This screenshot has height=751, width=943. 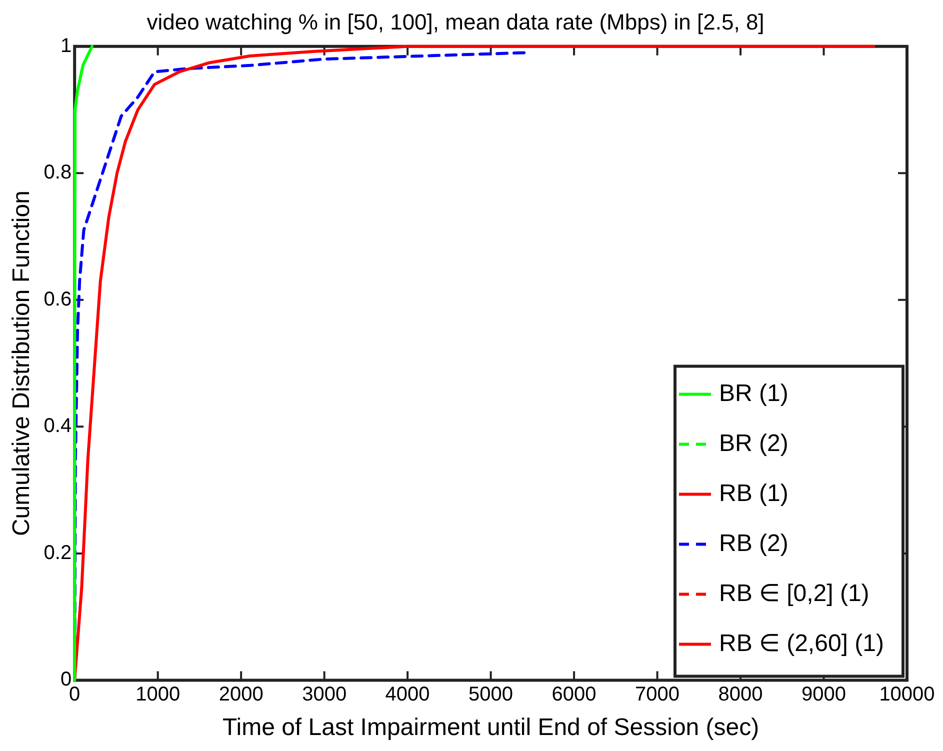 What do you see at coordinates (574, 695) in the screenshot?
I see `x-tick-label: 6000` at bounding box center [574, 695].